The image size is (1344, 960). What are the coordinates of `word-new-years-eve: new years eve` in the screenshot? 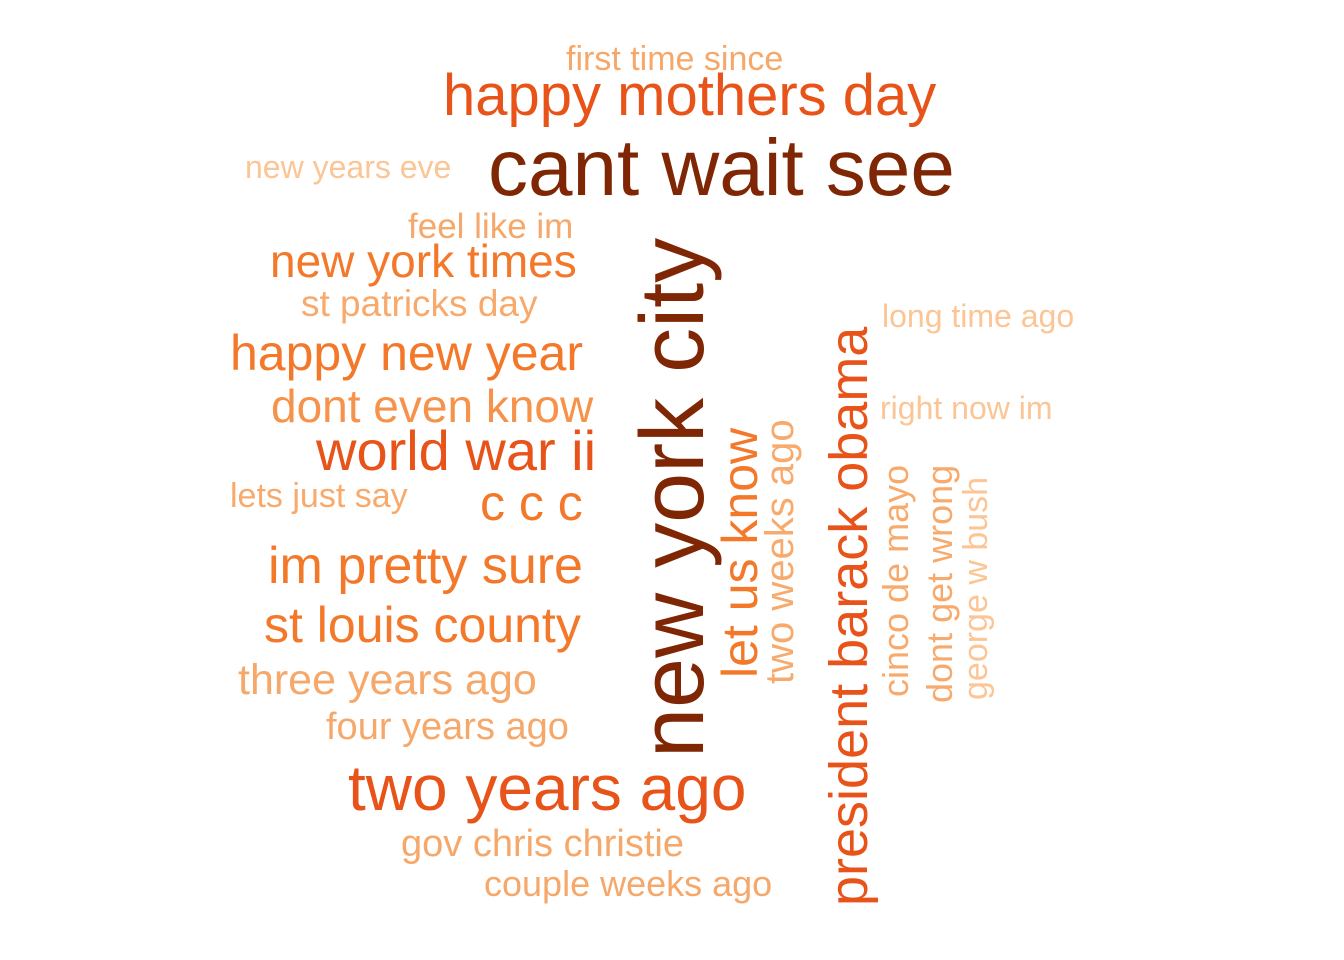 It's located at (348, 167).